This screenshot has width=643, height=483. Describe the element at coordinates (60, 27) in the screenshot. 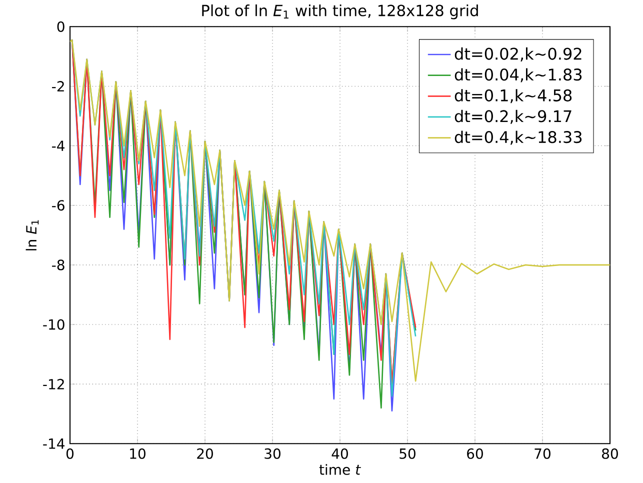

I see `y-tick-label: 0` at that location.